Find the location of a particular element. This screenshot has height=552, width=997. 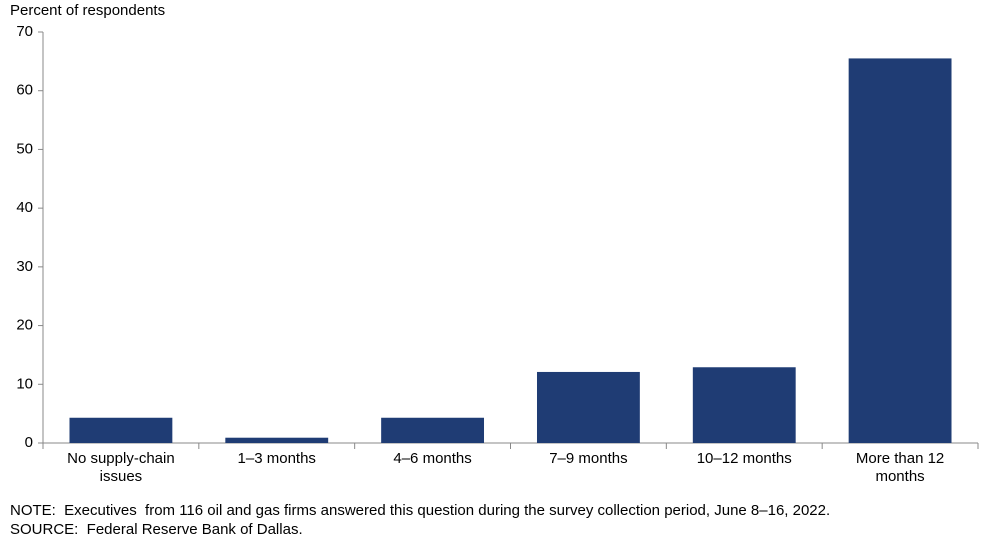

y-tick-label: 60 is located at coordinates (24, 90).